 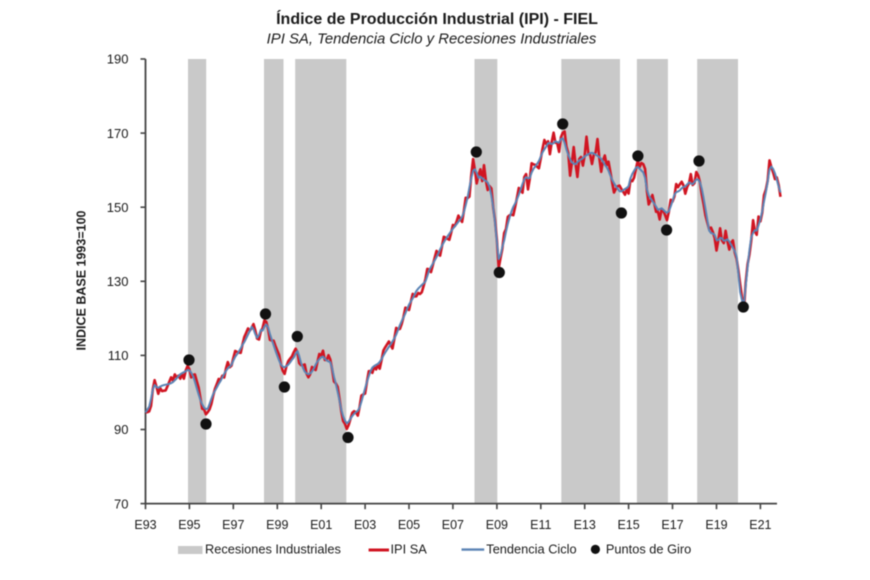 What do you see at coordinates (145, 525) in the screenshot?
I see `svg-text: E93` at bounding box center [145, 525].